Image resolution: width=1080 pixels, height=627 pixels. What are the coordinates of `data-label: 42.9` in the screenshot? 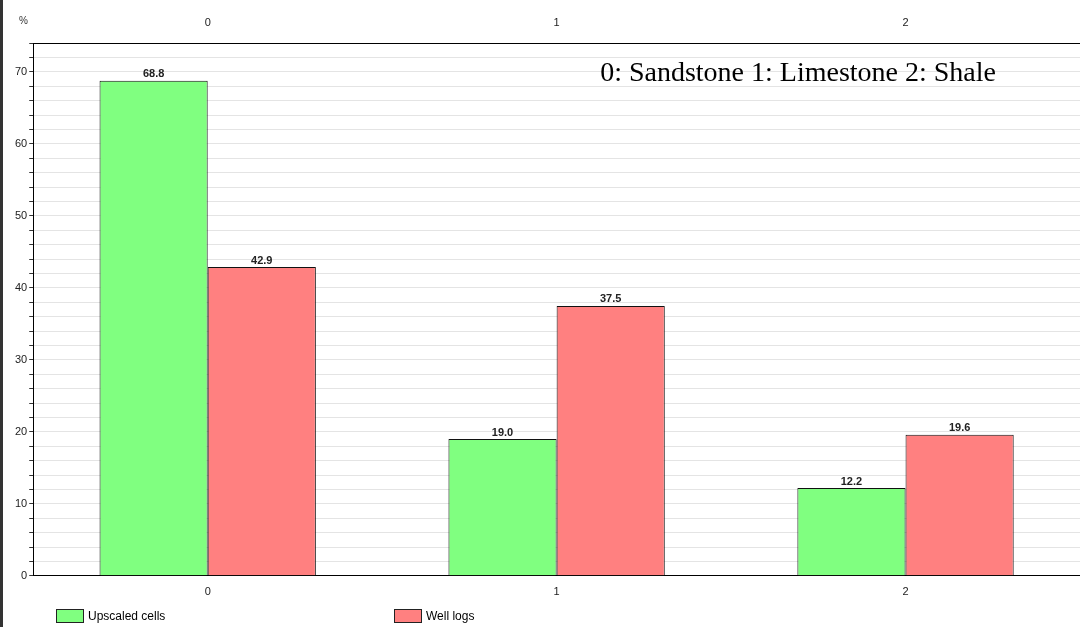 It's located at (262, 259).